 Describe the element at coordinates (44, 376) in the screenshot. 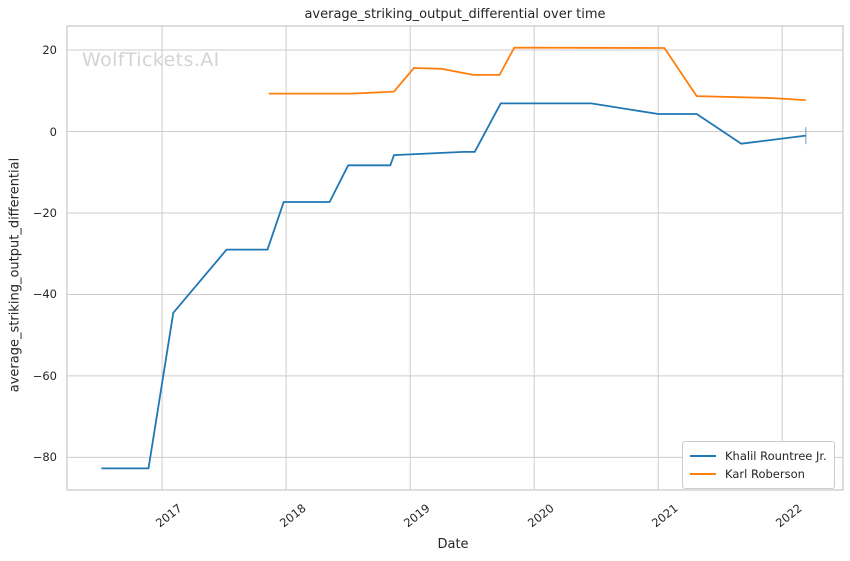

I see `y-tick-label: −60` at that location.